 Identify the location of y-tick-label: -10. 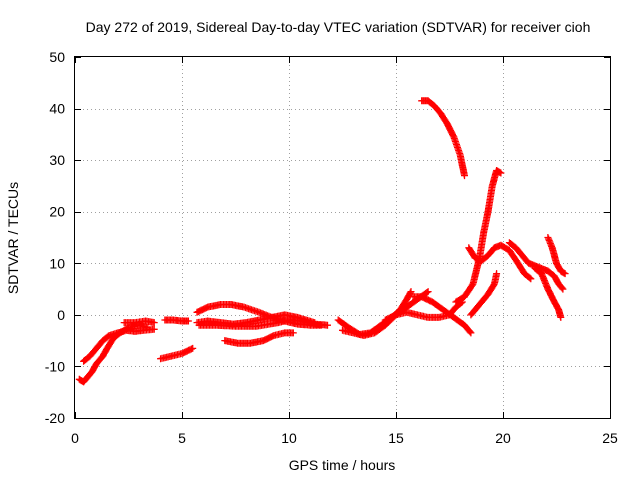
(55, 366).